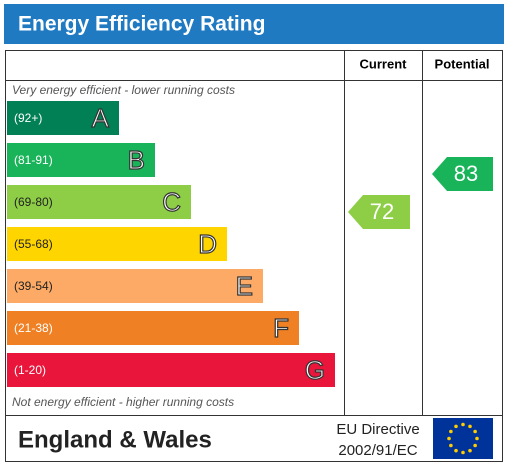  I want to click on band-range: (69-80), so click(33, 202).